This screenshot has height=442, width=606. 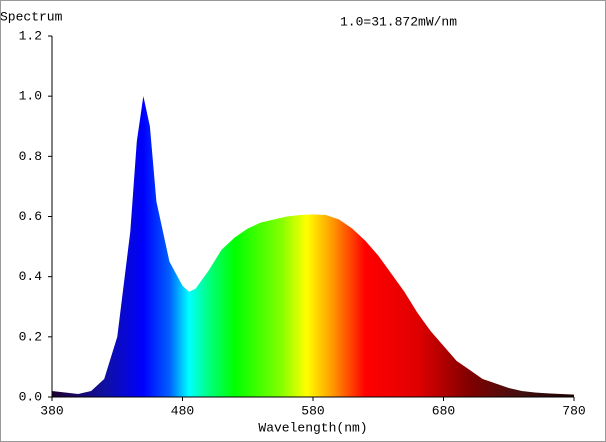 What do you see at coordinates (312, 410) in the screenshot?
I see `x-tick-label: 580` at bounding box center [312, 410].